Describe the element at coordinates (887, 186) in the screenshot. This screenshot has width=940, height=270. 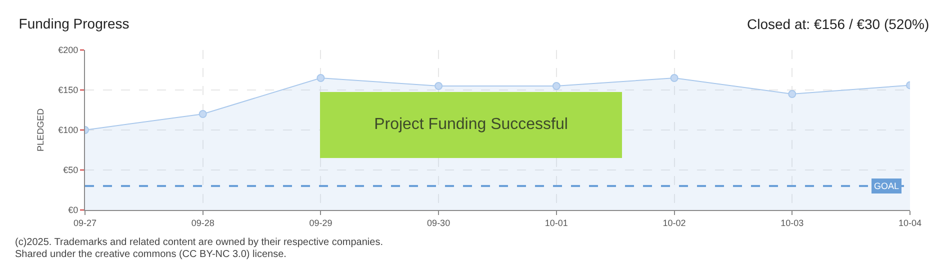
I see `ref-line-label: GOAL` at that location.